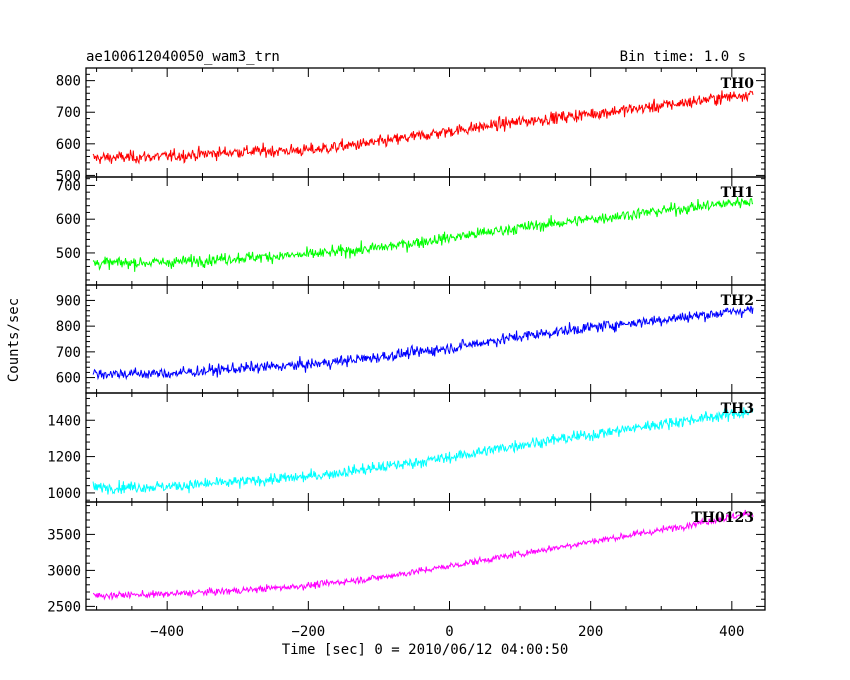 The width and height of the screenshot is (850, 680). I want to click on y-tick-label: 900, so click(68, 301).